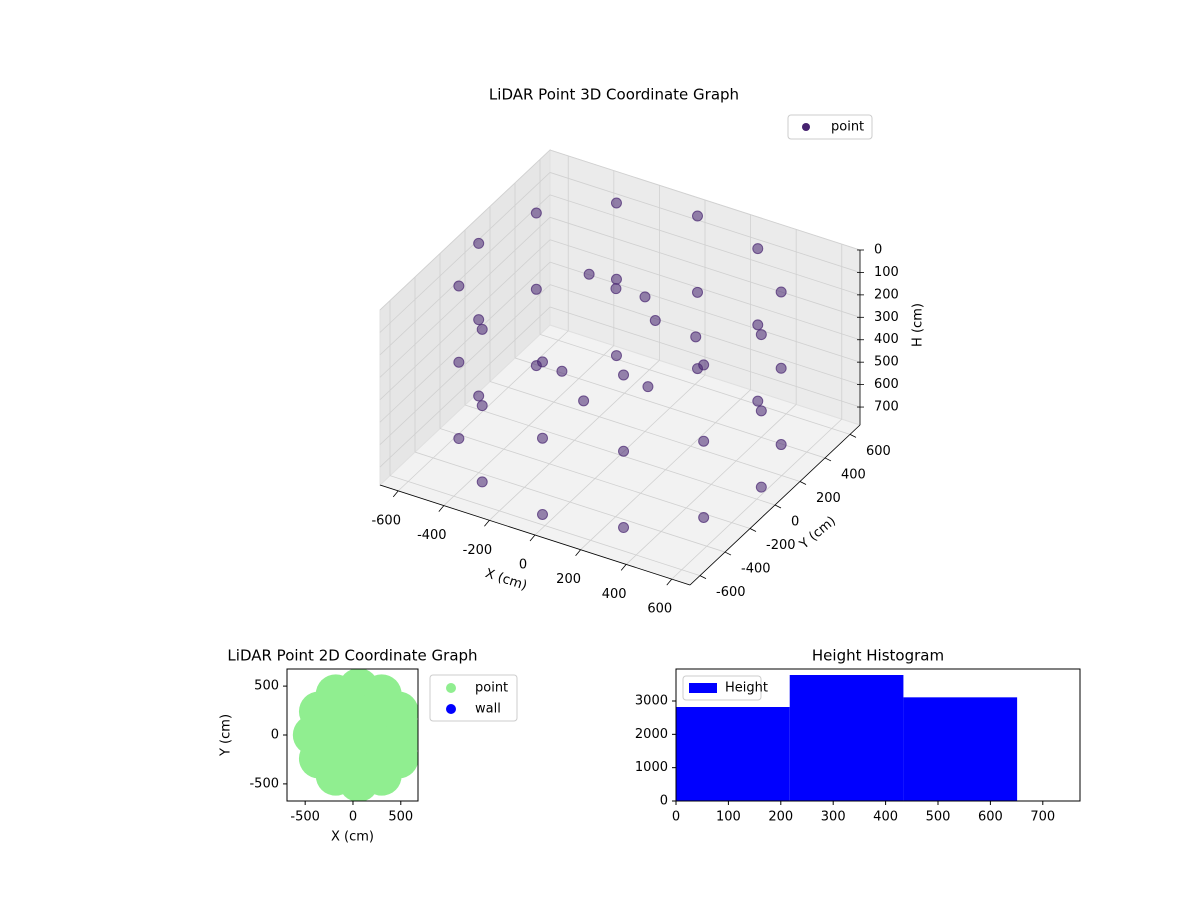 Image resolution: width=1200 pixels, height=900 pixels. What do you see at coordinates (756, 569) in the screenshot?
I see `y-tick-label: -400` at bounding box center [756, 569].